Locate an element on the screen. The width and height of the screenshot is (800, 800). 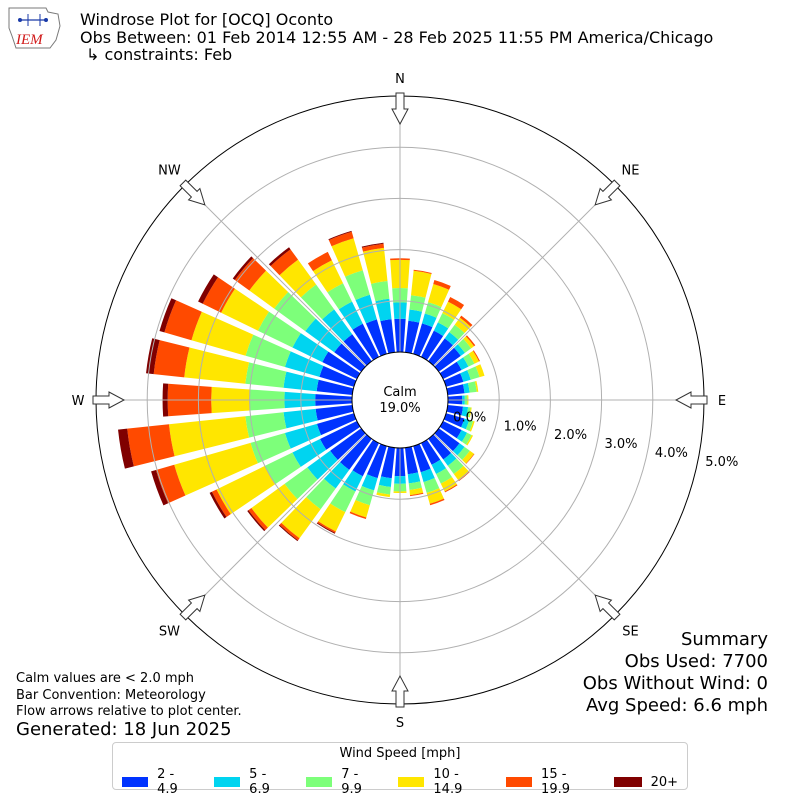
bar-segment-50-bin3 is located at coordinates (469, 342).